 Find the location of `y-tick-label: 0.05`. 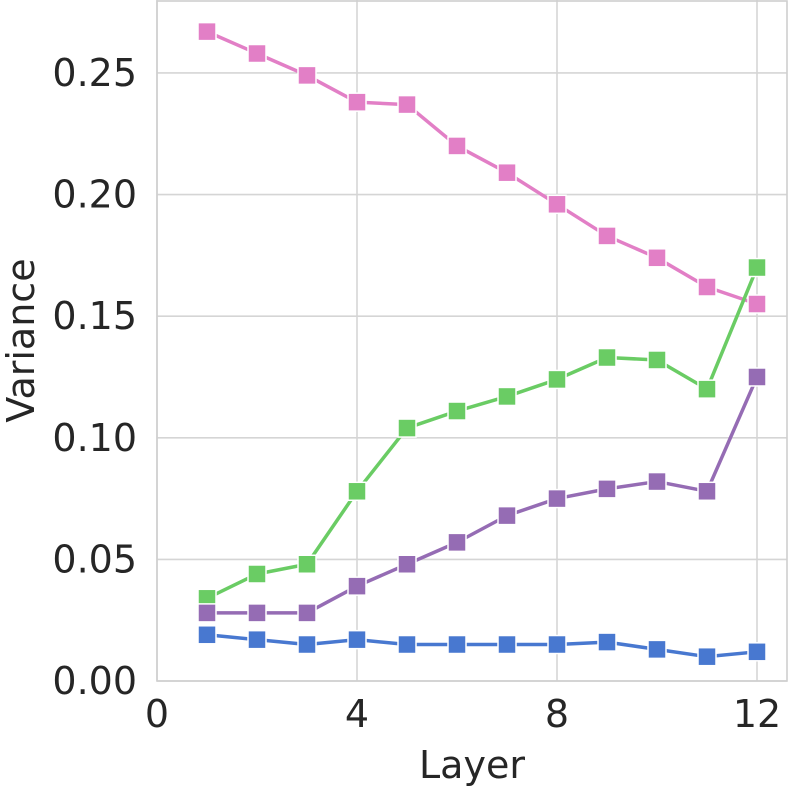

y-tick-label: 0.05 is located at coordinates (94, 559).